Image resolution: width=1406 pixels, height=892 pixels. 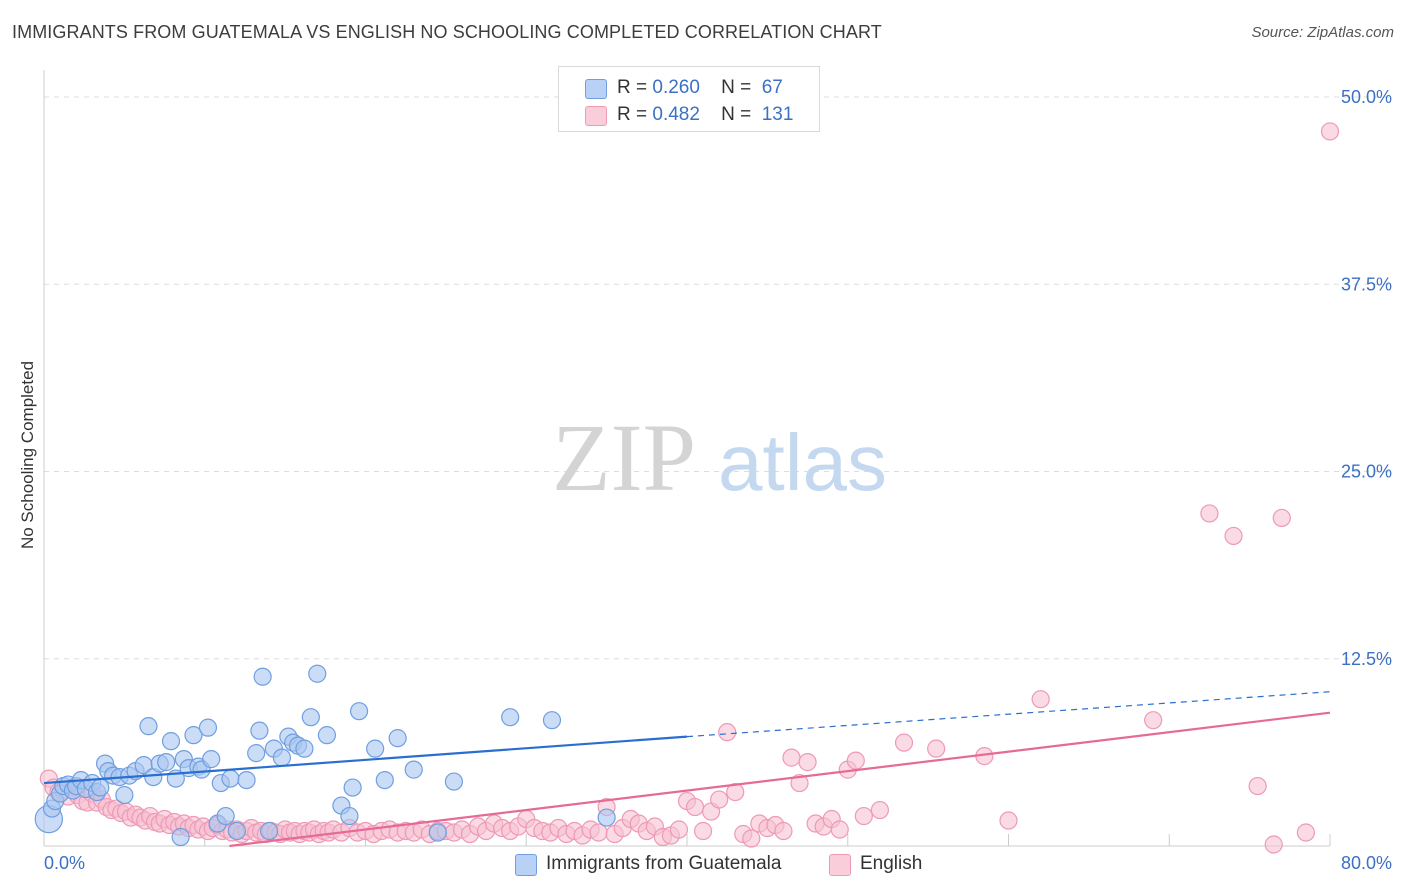 What do you see at coordinates (64, 863) in the screenshot?
I see `x-tick-label: 0.0%` at bounding box center [64, 863].